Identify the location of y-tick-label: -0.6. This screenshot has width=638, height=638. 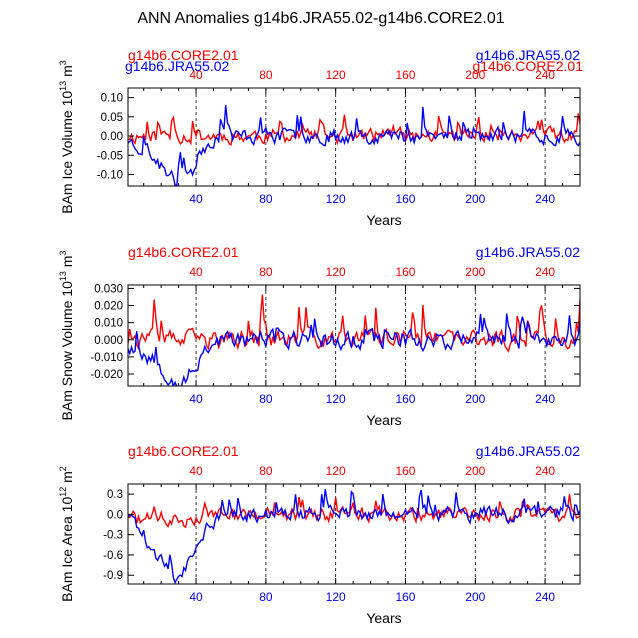
(113, 556).